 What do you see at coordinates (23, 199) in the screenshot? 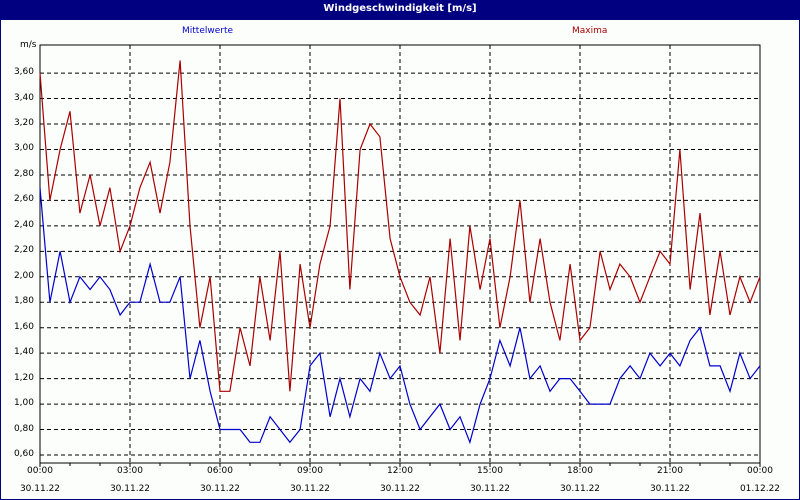
I see `y-tick-label: 2,60` at bounding box center [23, 199].